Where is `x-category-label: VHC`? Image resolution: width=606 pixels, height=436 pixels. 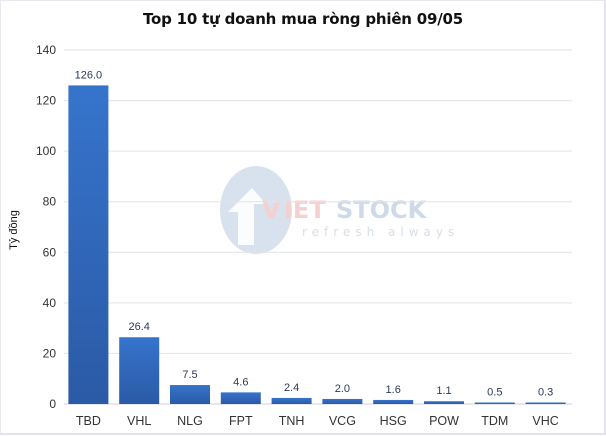 x-category-label: VHC is located at coordinates (545, 421).